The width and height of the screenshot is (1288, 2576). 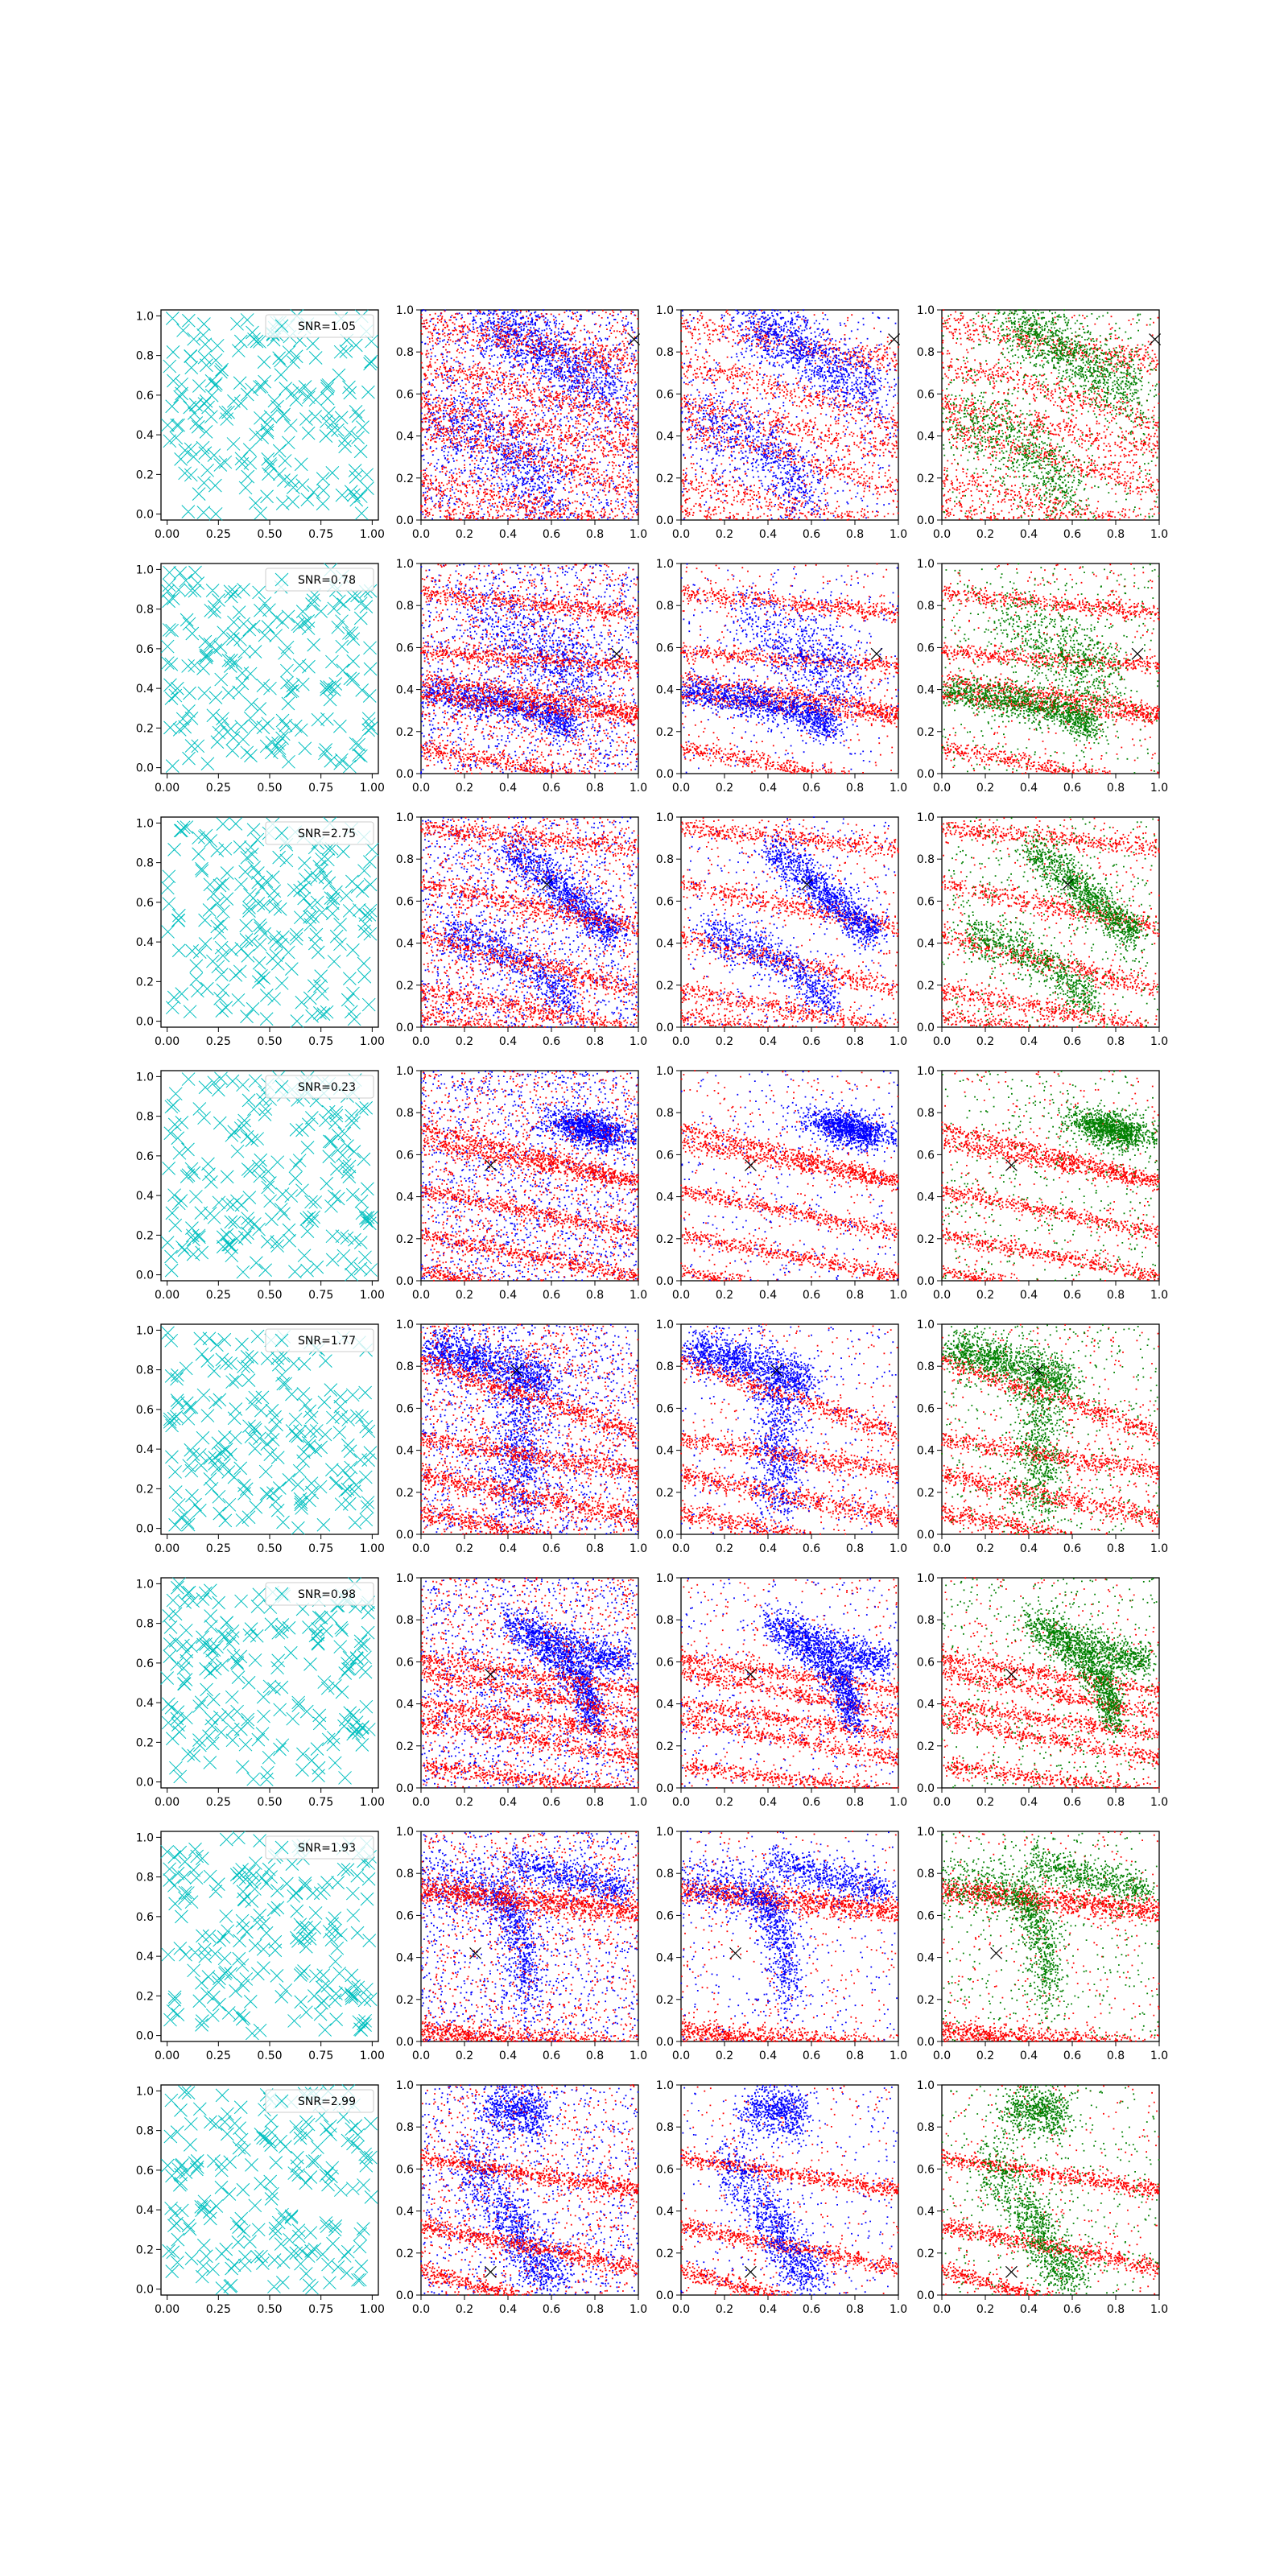 I want to click on panel-r6-c3-ytick-label: 0.6, so click(x=665, y=1662).